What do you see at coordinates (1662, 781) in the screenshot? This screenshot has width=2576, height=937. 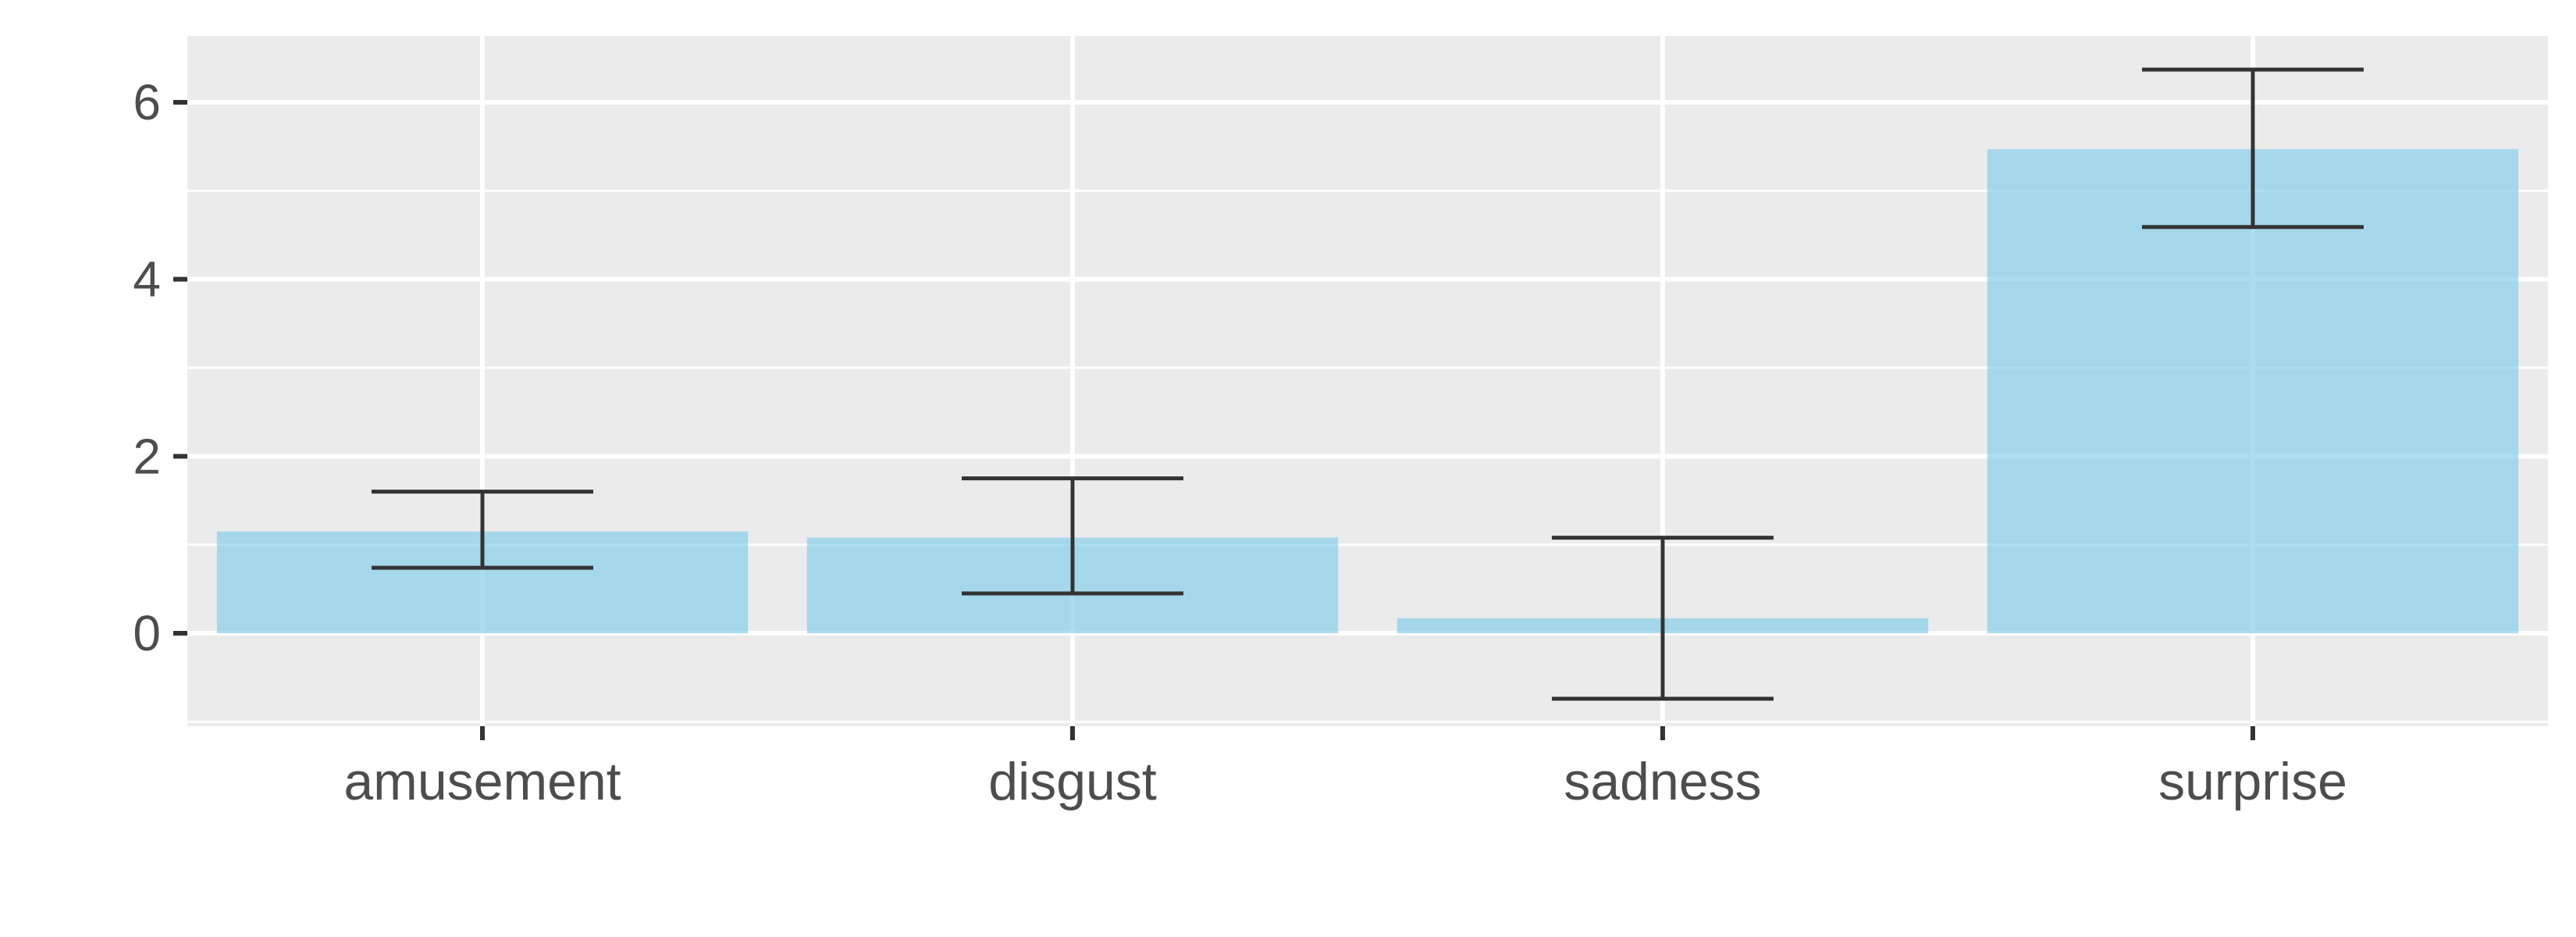 I see `x-tick-label-sadness: sadness` at bounding box center [1662, 781].